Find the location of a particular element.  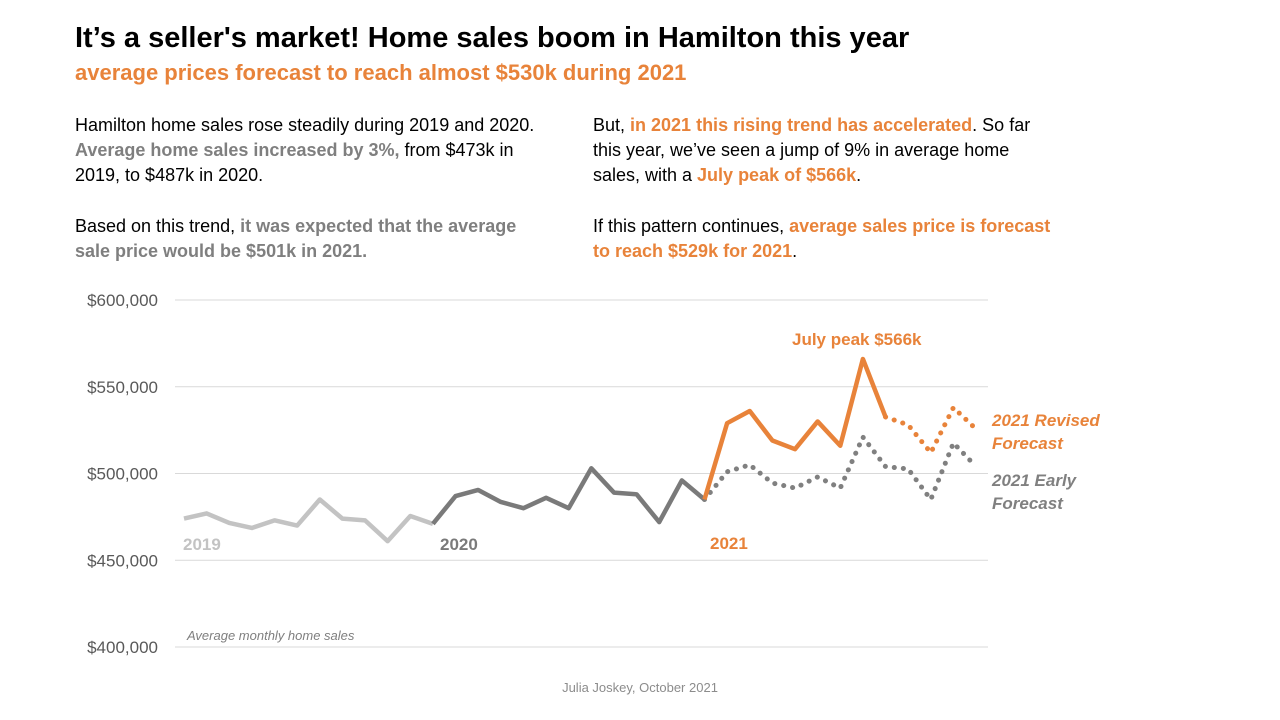

y-tick-label: $500,000 is located at coordinates (122, 474).